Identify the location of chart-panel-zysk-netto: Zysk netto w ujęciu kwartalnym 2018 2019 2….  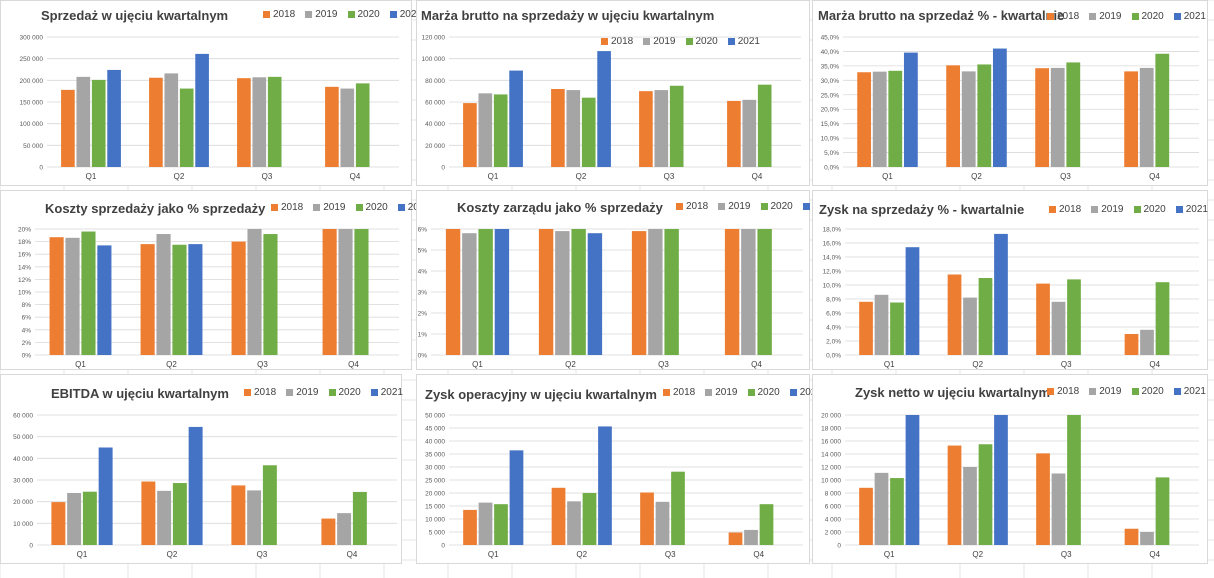
(1010, 469).